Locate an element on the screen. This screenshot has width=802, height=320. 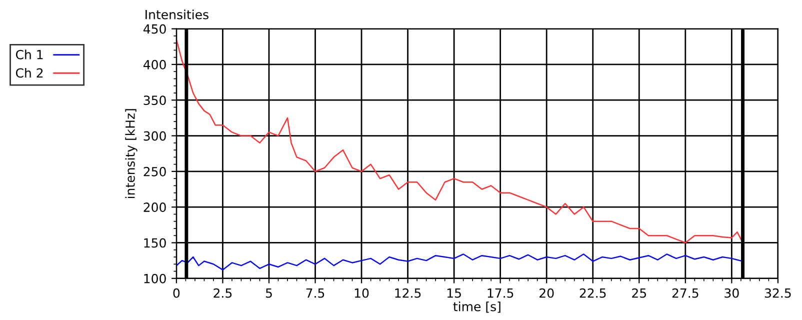
x-tick-label: 0 is located at coordinates (176, 293).